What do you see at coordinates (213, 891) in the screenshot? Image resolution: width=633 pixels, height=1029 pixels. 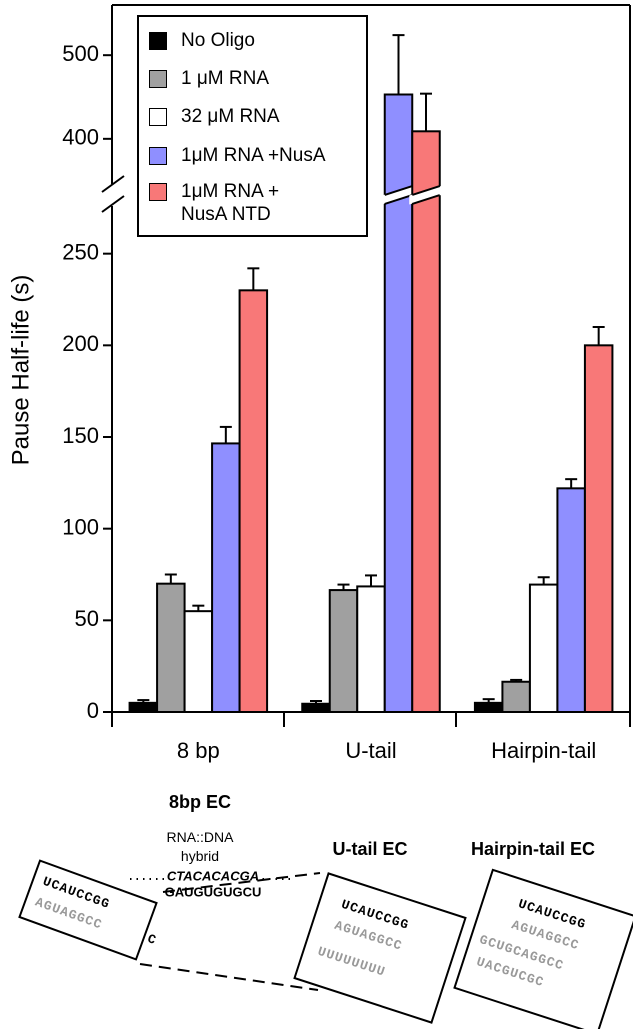 I see `rna-sequence: GAUGUGUGCU` at bounding box center [213, 891].